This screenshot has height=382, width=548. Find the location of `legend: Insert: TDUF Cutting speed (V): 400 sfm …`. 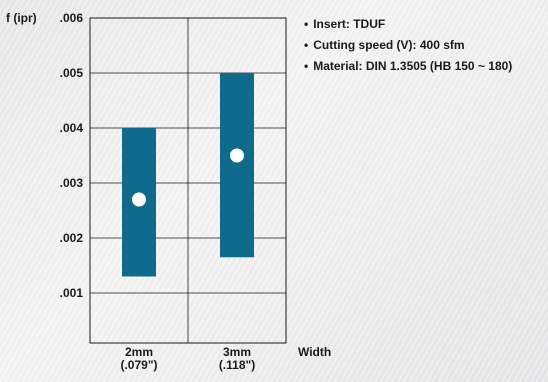

legend: Insert: TDUF Cutting speed (V): 400 sfm … is located at coordinates (408, 45).